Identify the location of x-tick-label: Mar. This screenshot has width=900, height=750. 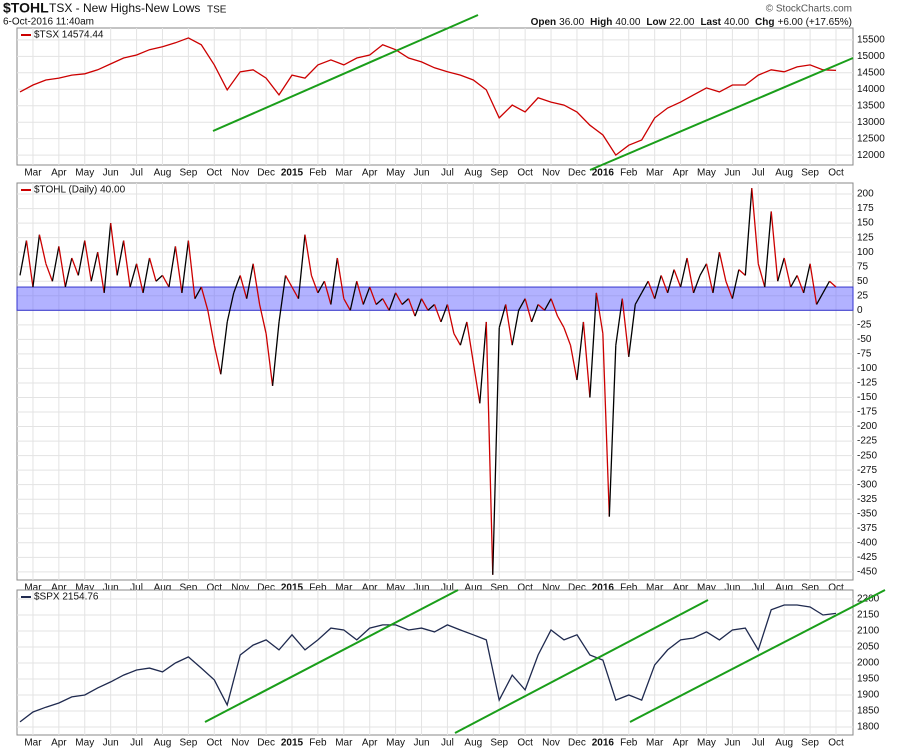
(655, 588).